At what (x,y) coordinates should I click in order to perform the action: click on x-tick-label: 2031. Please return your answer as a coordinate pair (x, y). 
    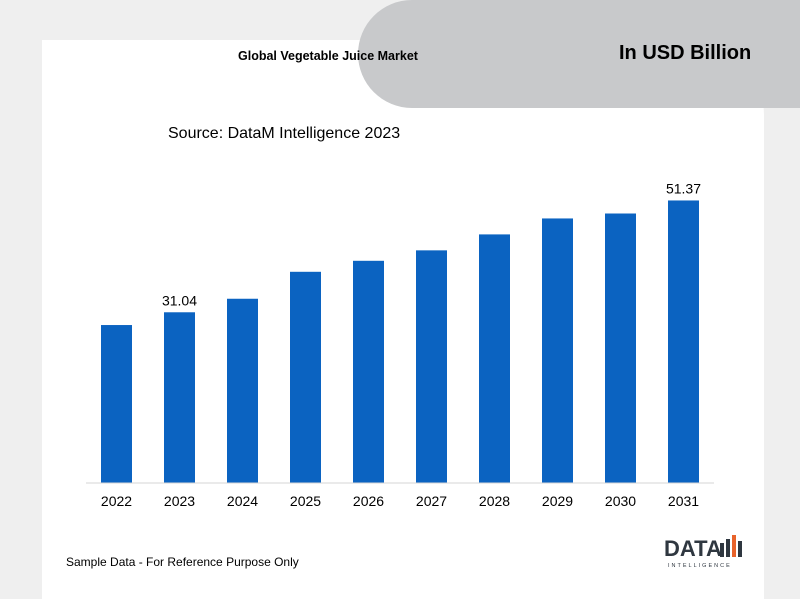
    Looking at the image, I should click on (683, 501).